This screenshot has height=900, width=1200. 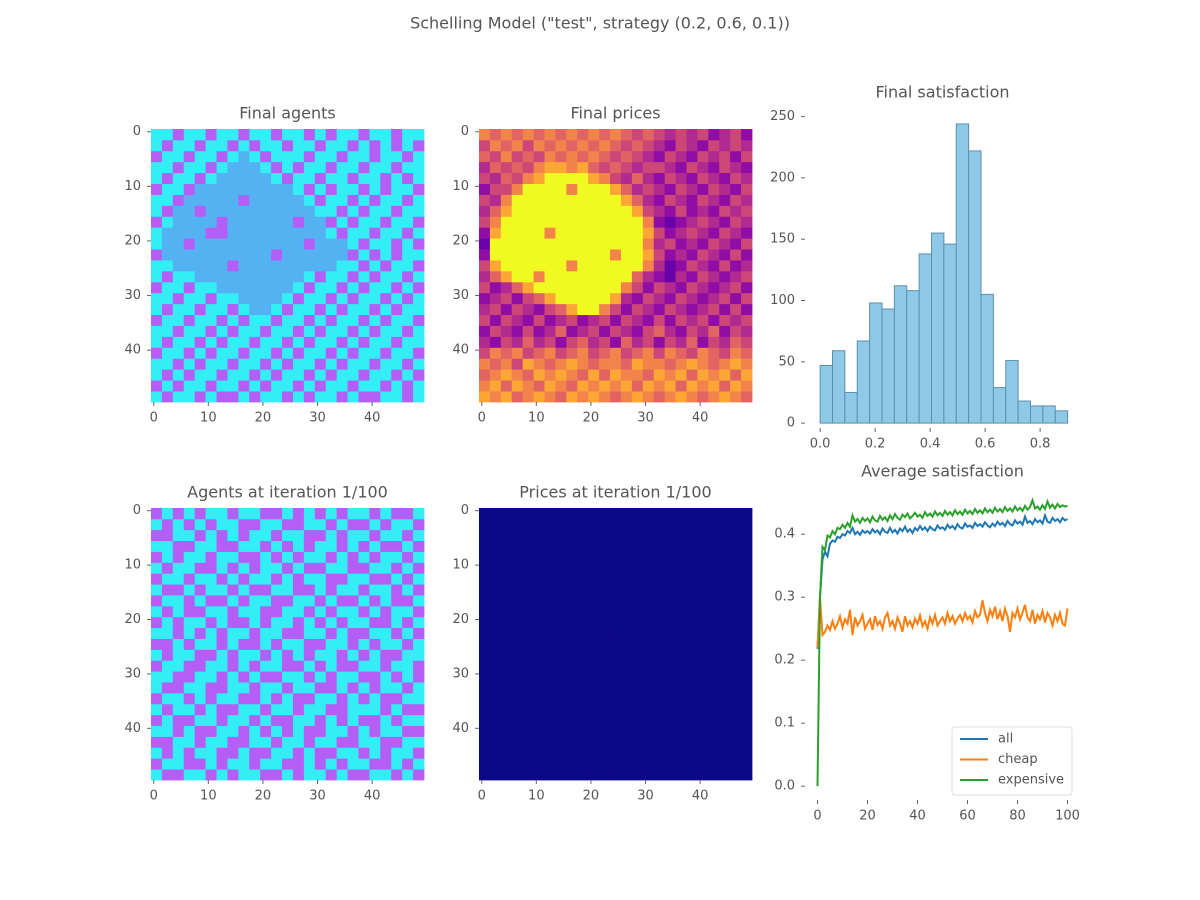 I want to click on legend-label: expensive, so click(x=1031, y=780).